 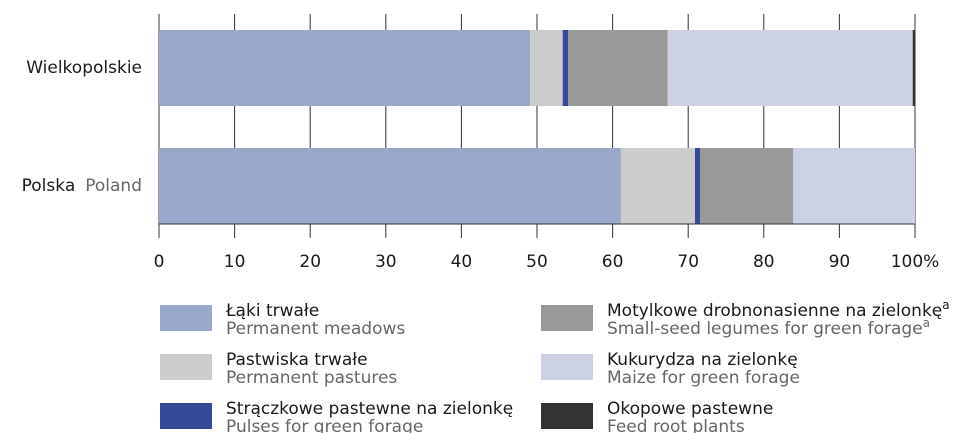 I want to click on legend-label-en: Permanent meadows, so click(x=315, y=329).